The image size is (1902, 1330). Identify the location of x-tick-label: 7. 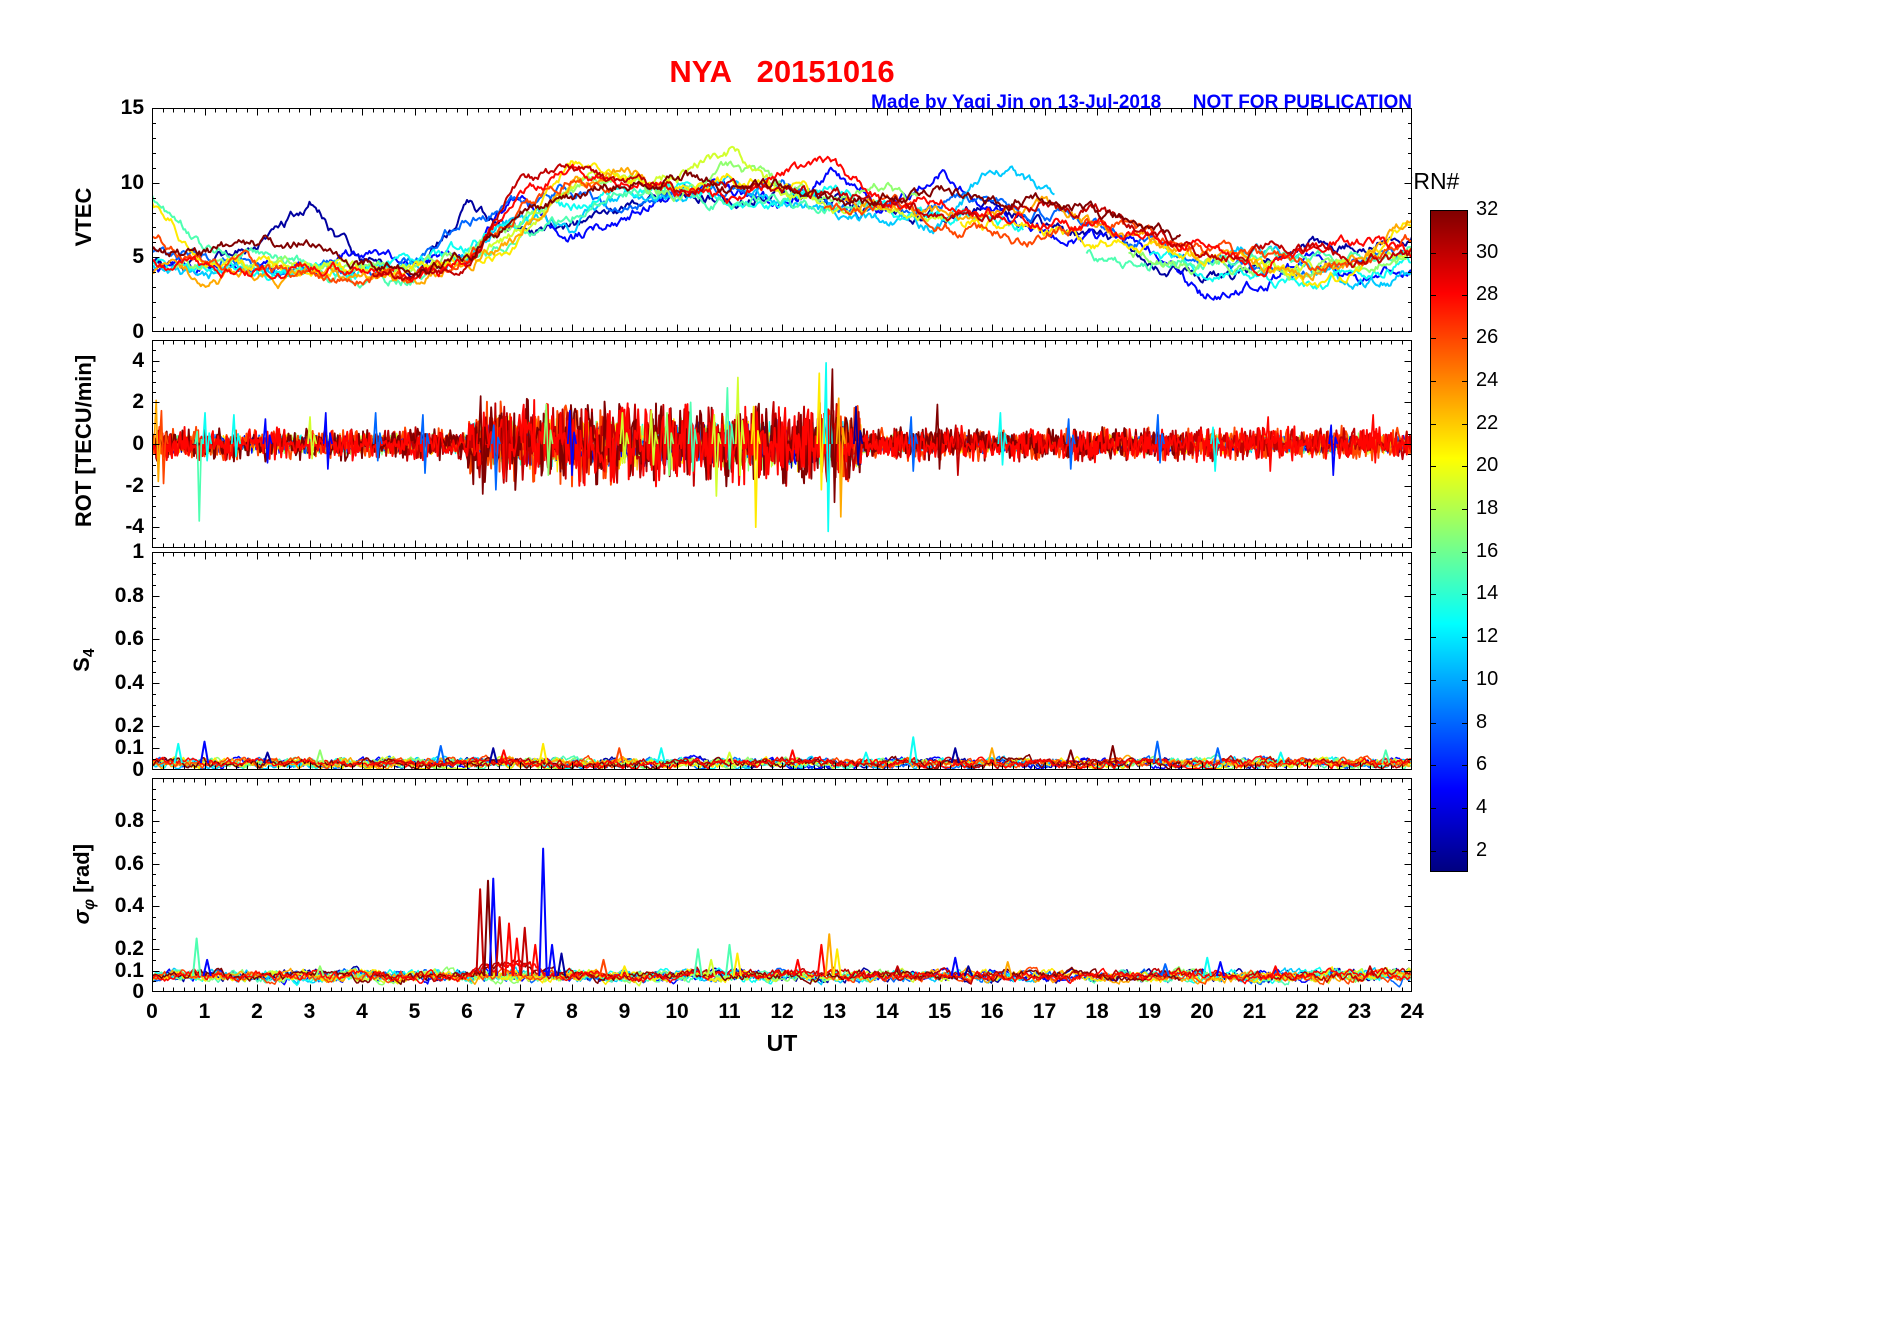
(519, 1011).